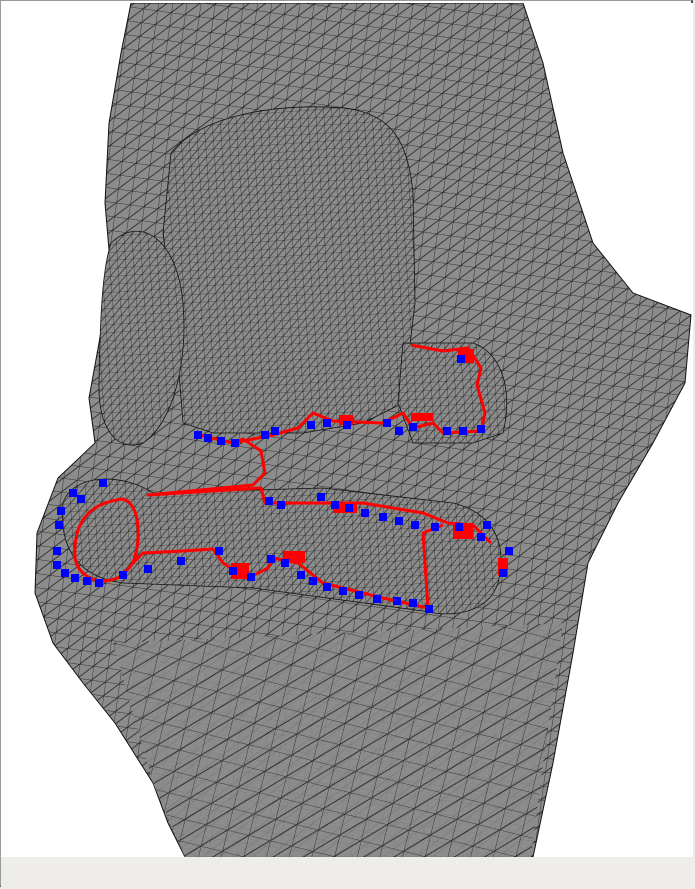 Image resolution: width=695 pixels, height=889 pixels. What do you see at coordinates (347, 872) in the screenshot?
I see `status-bar` at bounding box center [347, 872].